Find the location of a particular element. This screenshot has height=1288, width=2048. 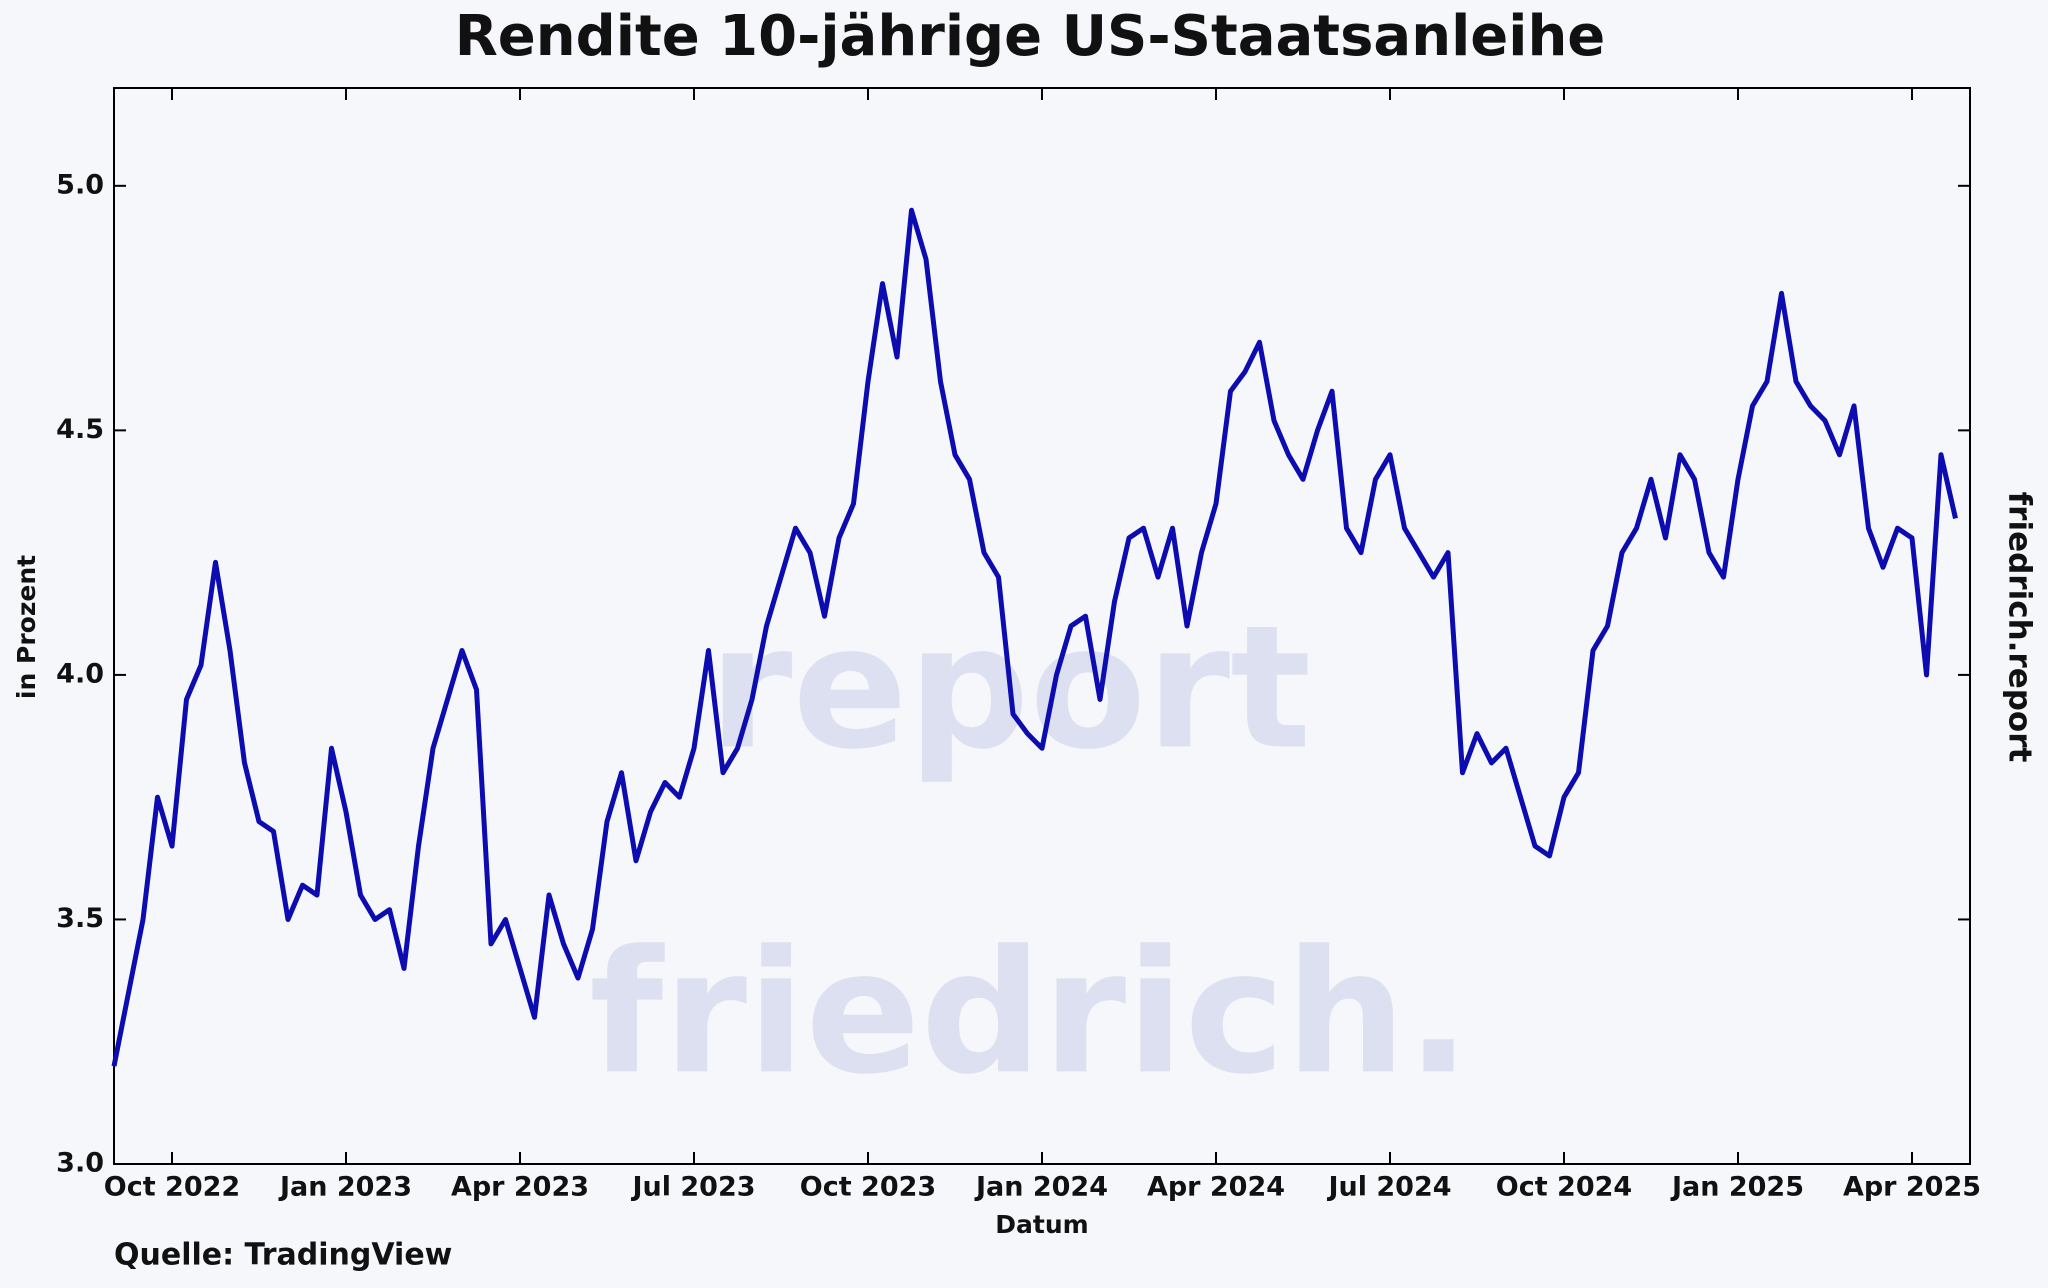

x-tick-label: Jan 2025 is located at coordinates (1737, 1187).